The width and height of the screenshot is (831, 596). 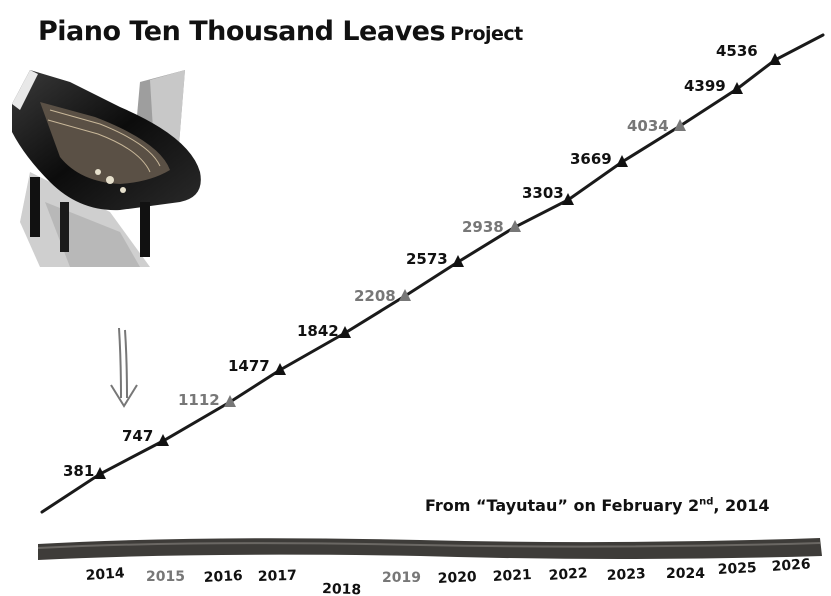 What do you see at coordinates (591, 159) in the screenshot?
I see `milestone-label: 3669` at bounding box center [591, 159].